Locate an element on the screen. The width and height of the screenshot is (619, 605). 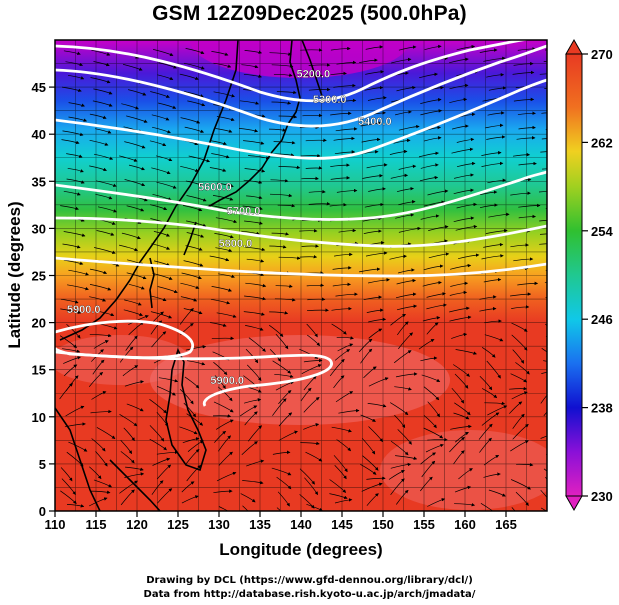
y-tick-label: 15 is located at coordinates (39, 370).